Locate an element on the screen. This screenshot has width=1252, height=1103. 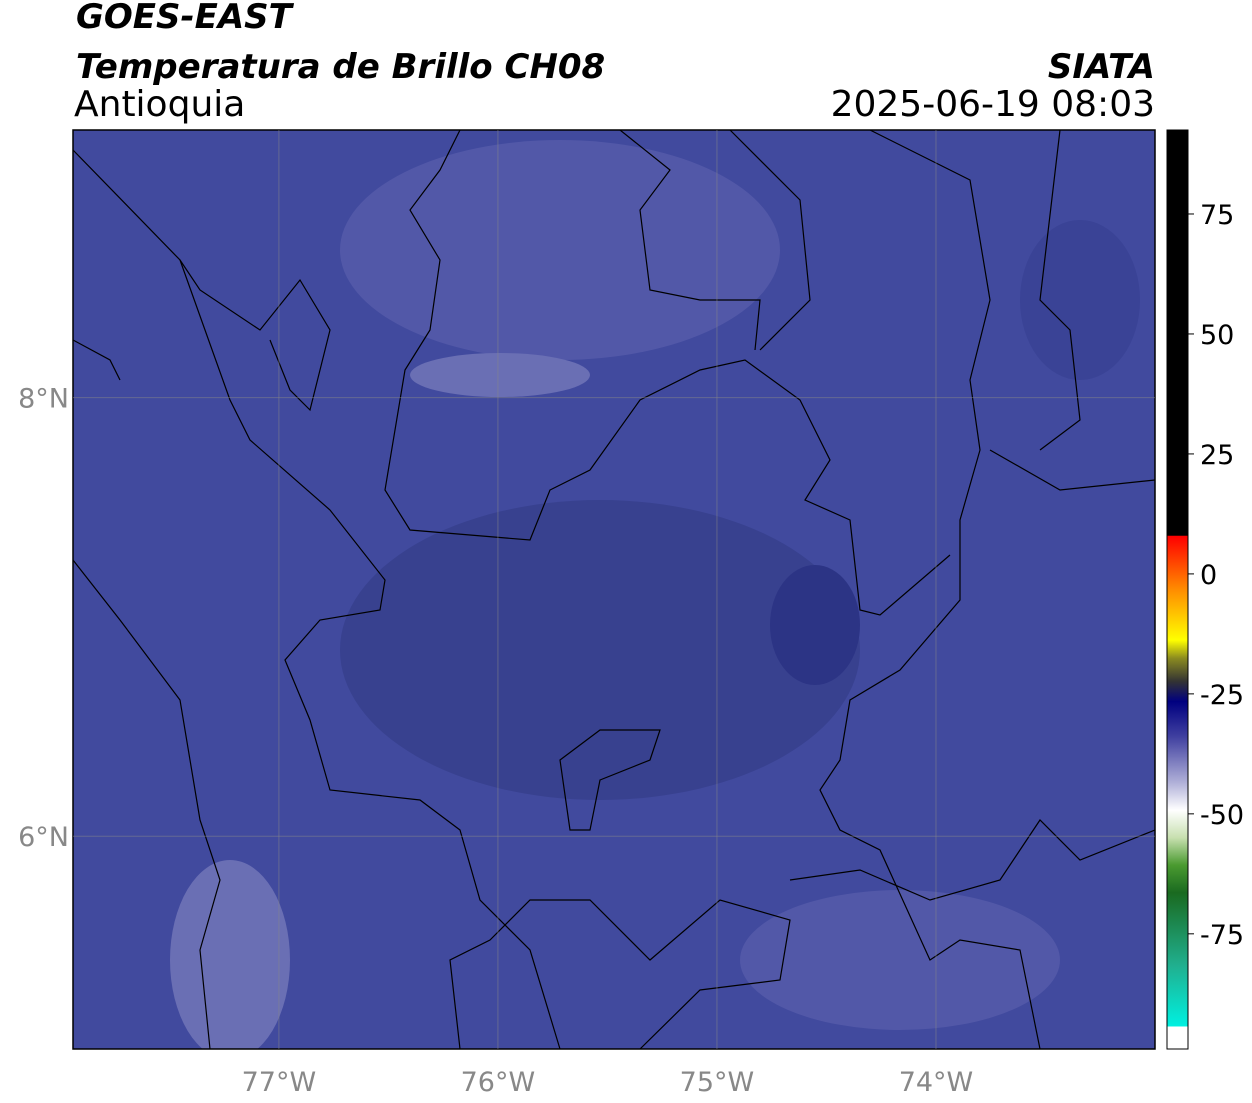
lon-tick-label: 76°W is located at coordinates (498, 1082).